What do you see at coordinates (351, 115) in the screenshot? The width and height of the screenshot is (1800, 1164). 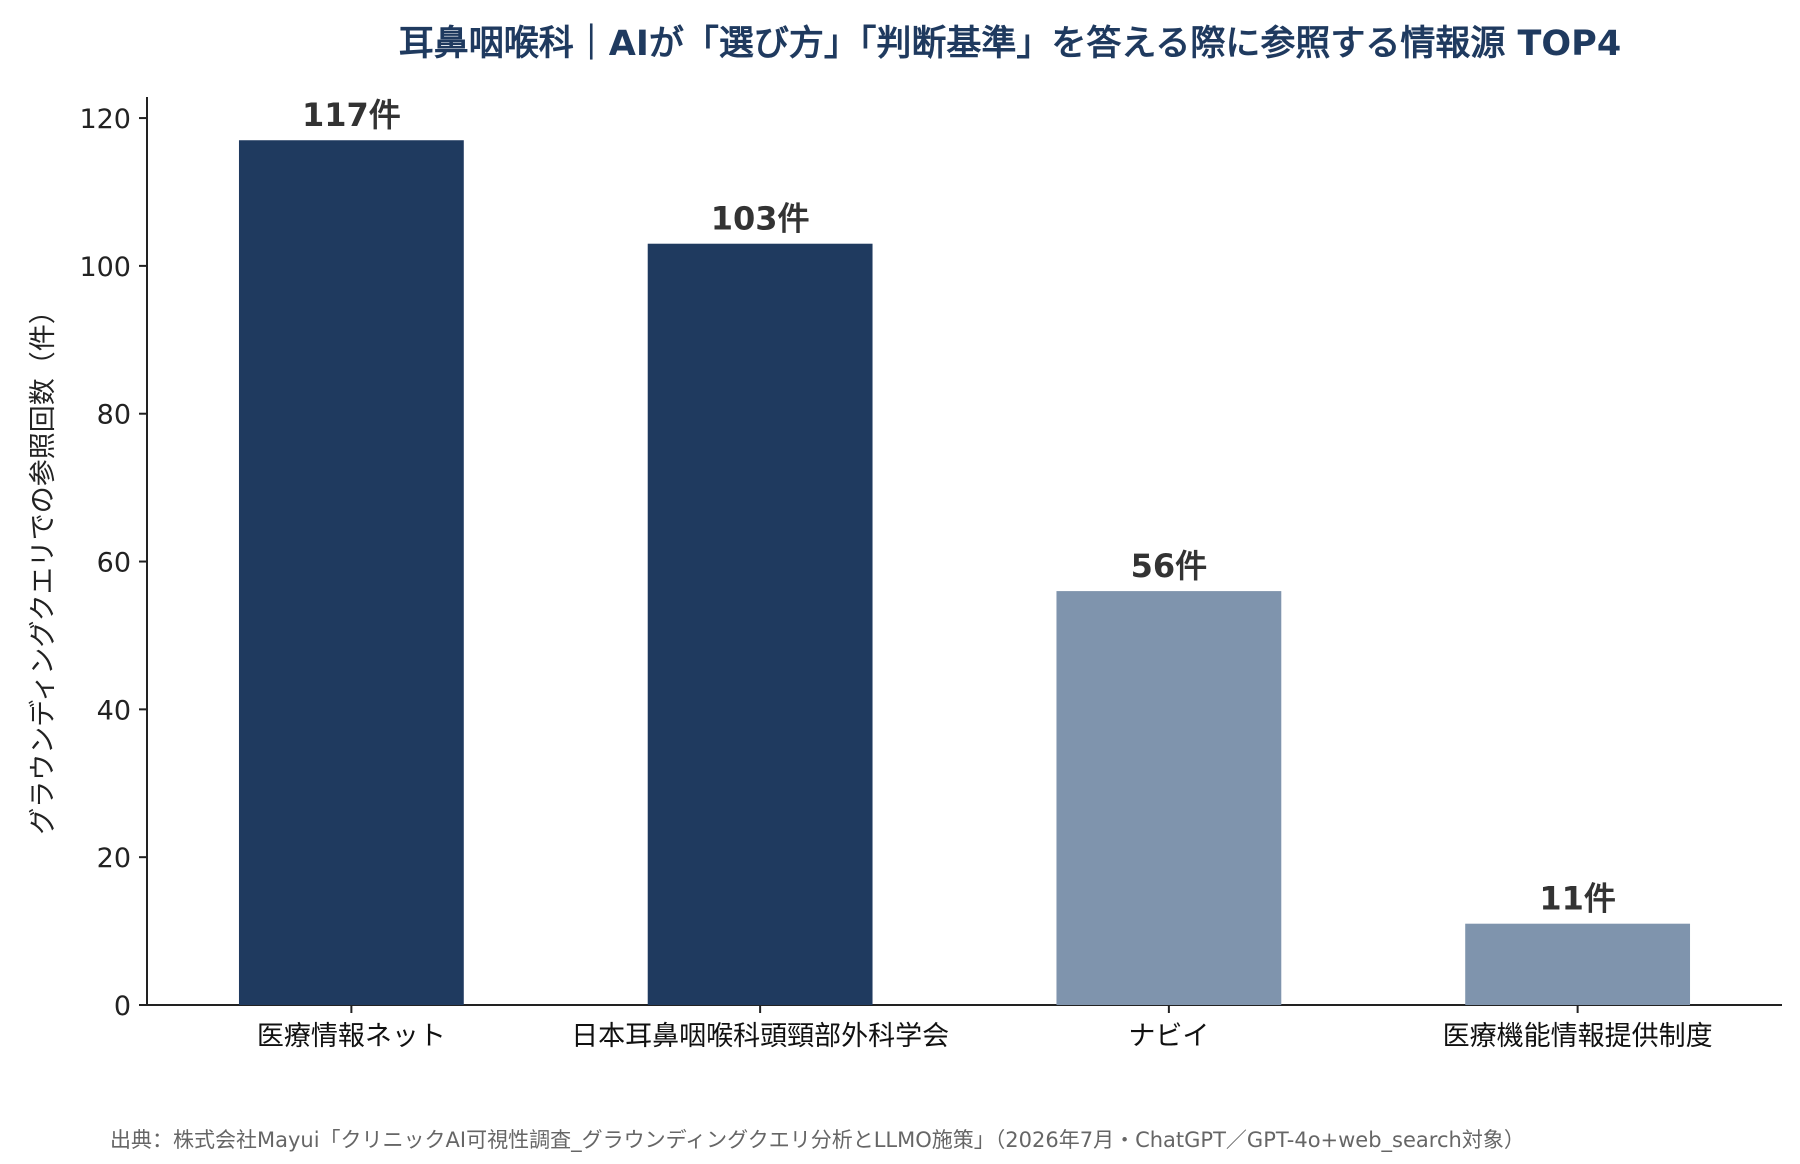 I see `data-label: 117件` at bounding box center [351, 115].